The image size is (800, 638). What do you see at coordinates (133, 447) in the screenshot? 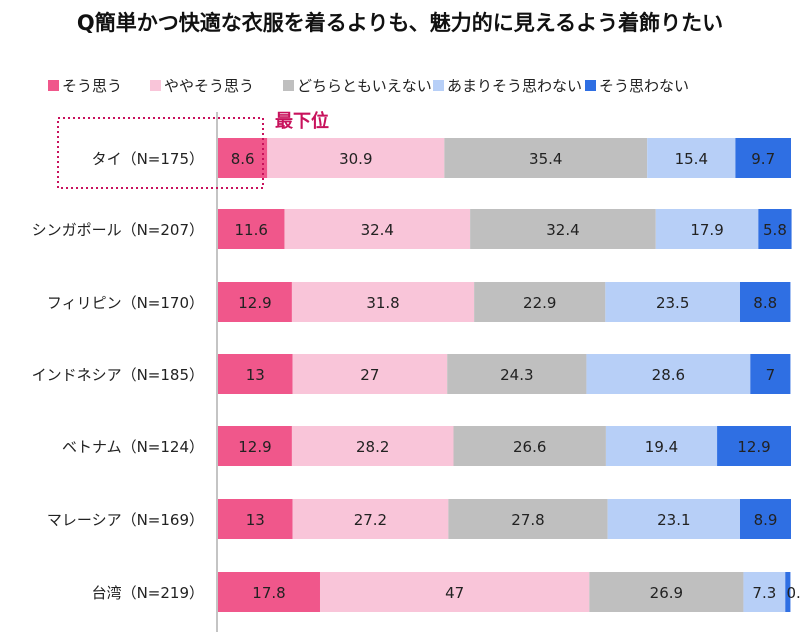
I see `category-label: ベトナム（N=124）` at bounding box center [133, 447].